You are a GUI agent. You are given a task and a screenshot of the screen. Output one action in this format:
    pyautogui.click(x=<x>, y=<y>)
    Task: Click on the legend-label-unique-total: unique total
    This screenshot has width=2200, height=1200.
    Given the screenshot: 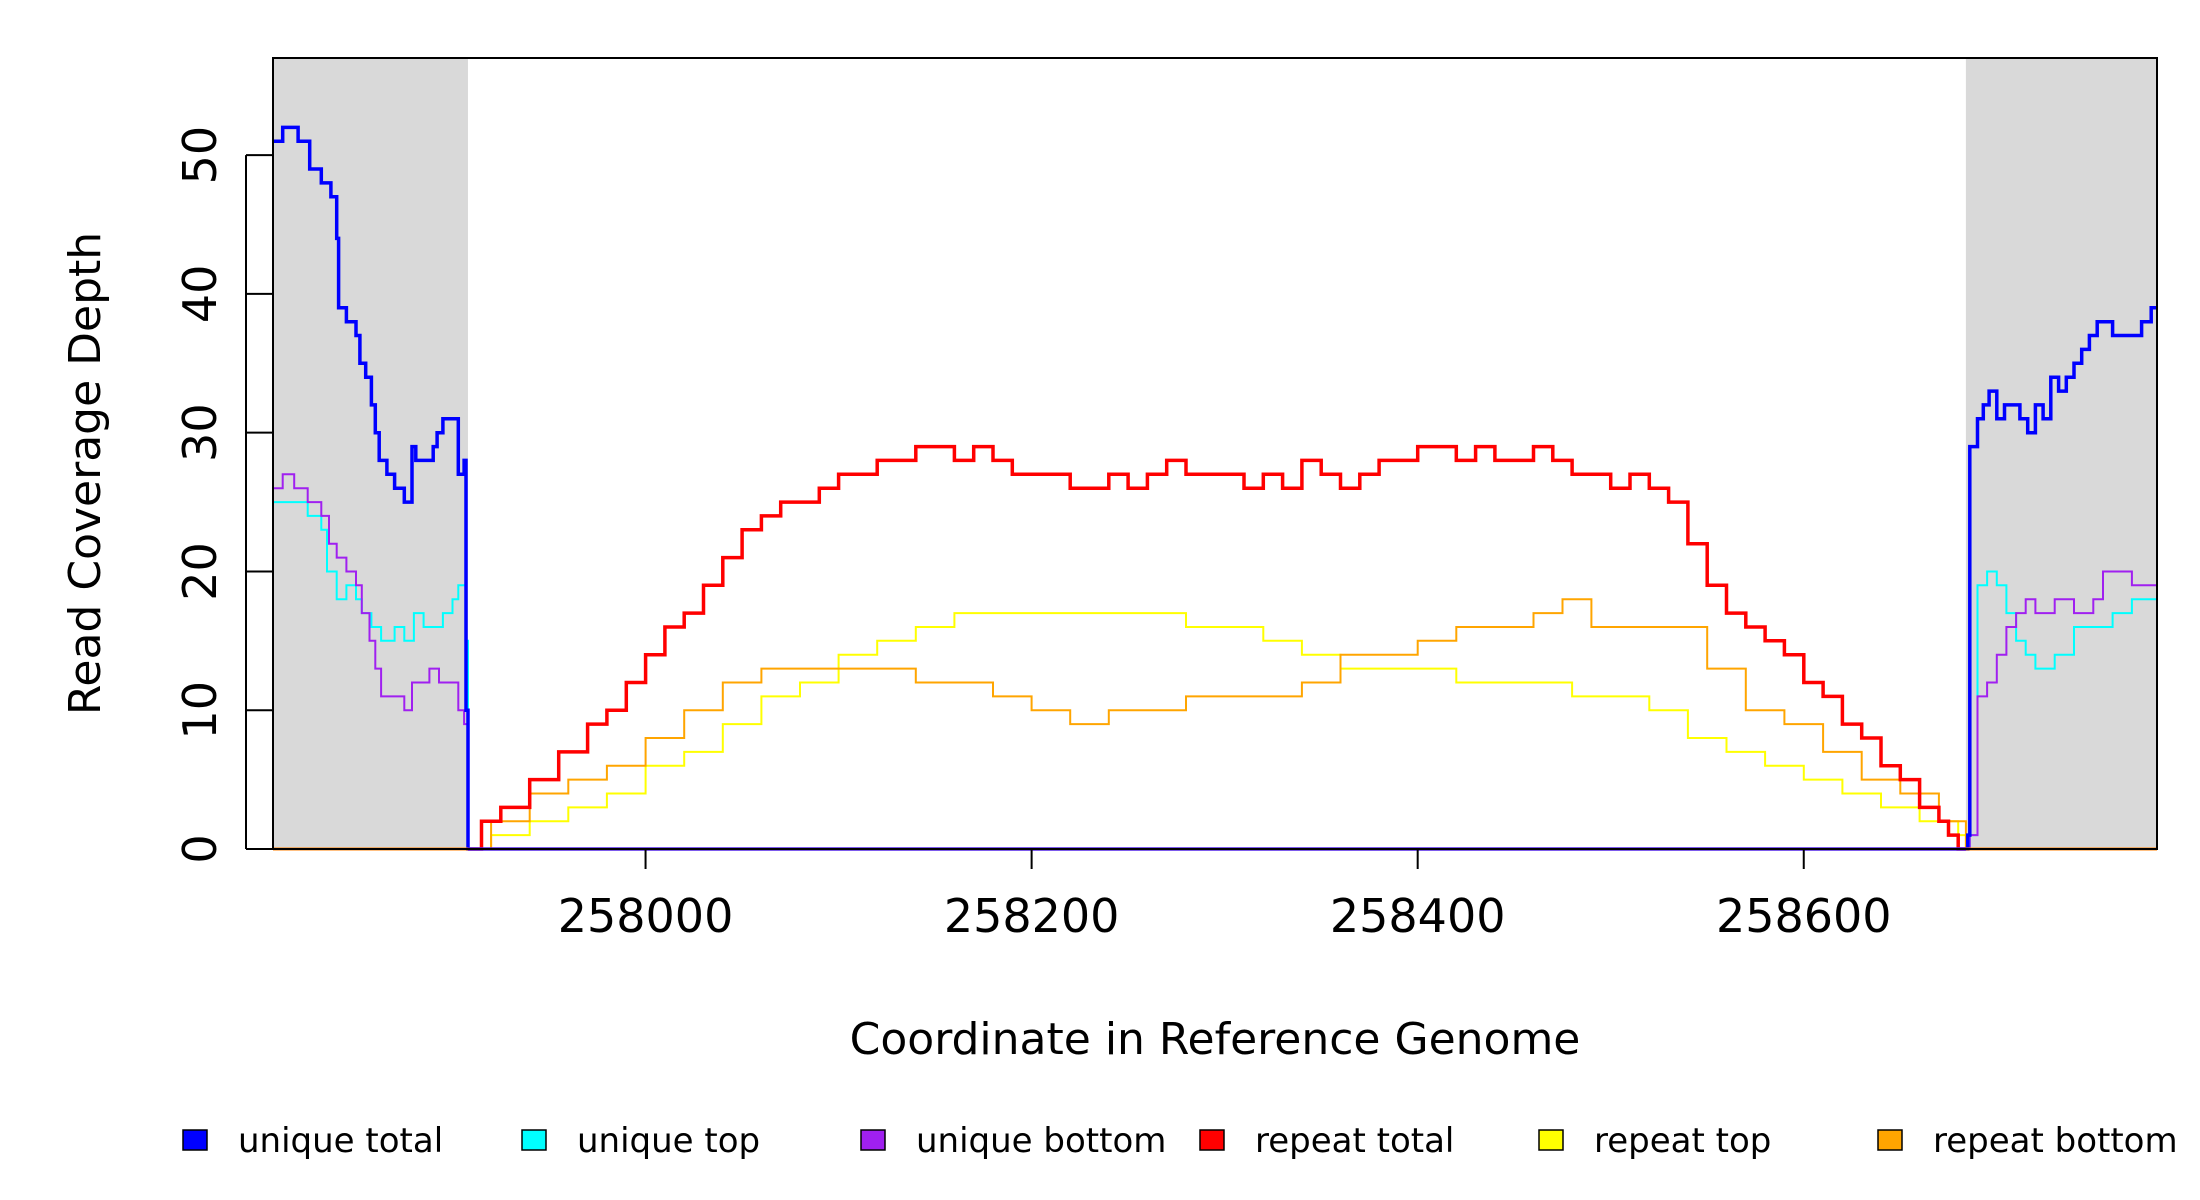 What is the action you would take?
    pyautogui.click(x=340, y=1141)
    